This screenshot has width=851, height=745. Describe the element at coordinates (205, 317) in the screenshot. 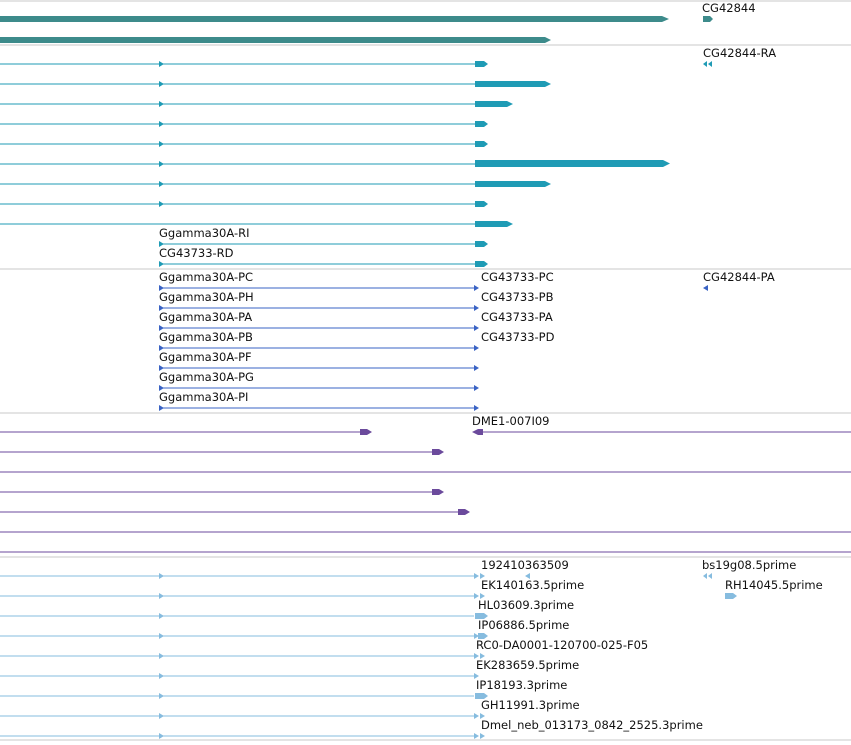

I see `protein-label: Ggamma30A-PA` at that location.